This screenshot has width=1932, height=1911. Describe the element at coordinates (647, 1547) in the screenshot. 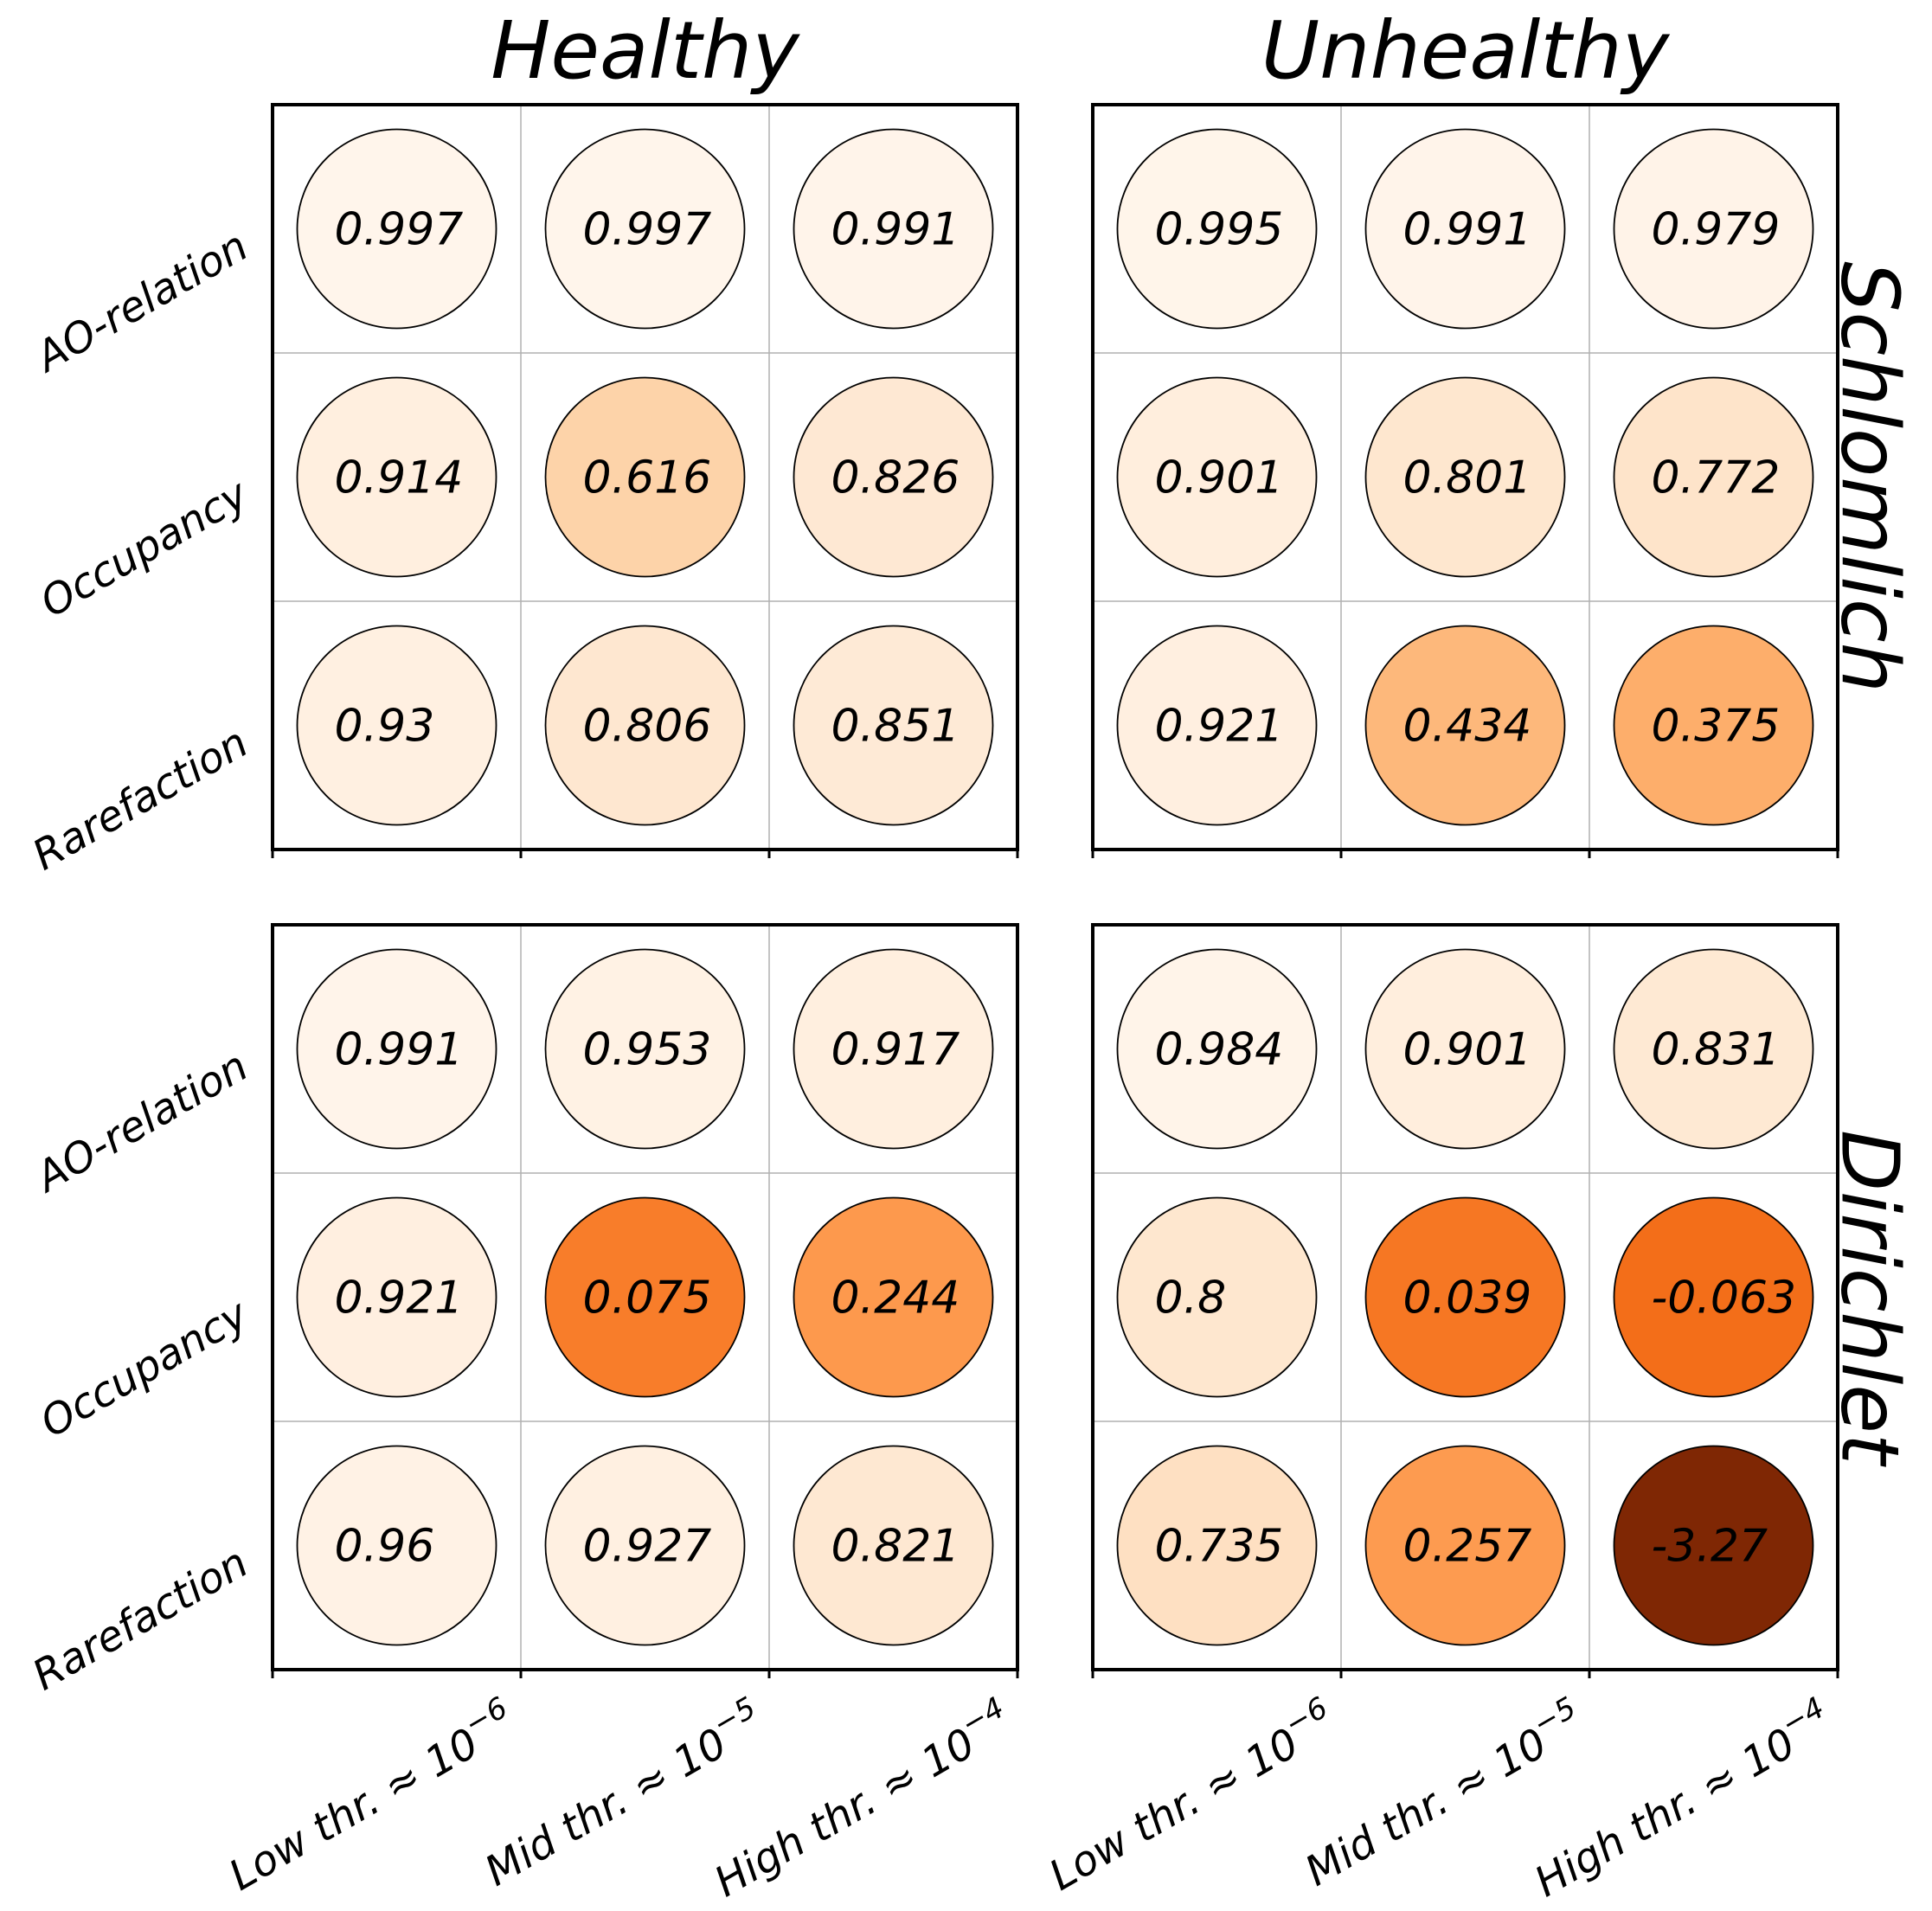

I see `data-label: 0.927` at that location.